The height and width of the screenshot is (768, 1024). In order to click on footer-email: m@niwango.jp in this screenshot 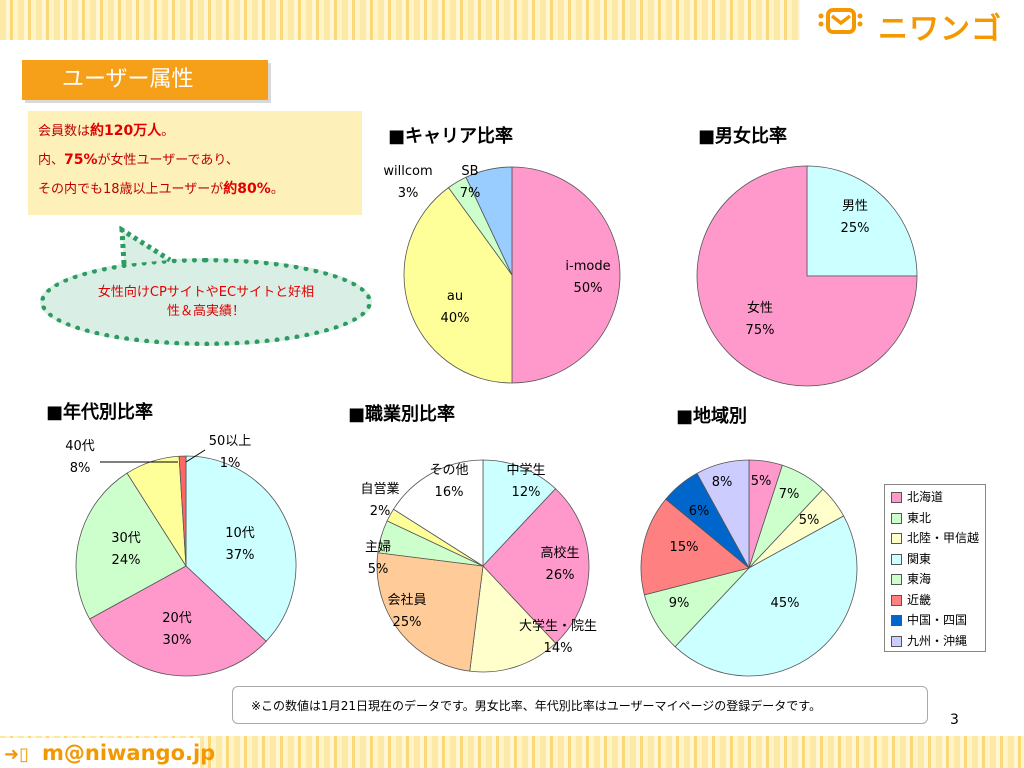, I will do `click(129, 753)`.